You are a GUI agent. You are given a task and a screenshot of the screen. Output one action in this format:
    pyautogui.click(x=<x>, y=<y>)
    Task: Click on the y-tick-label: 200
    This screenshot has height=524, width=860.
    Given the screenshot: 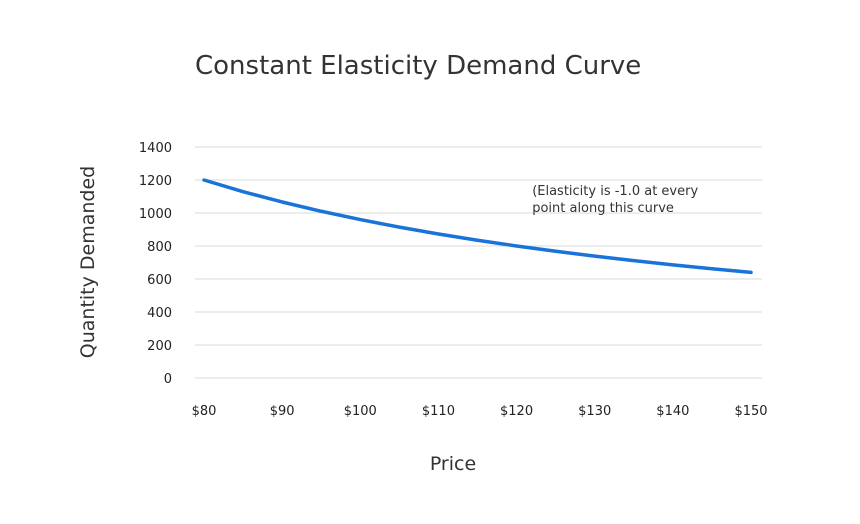 What is the action you would take?
    pyautogui.click(x=159, y=346)
    